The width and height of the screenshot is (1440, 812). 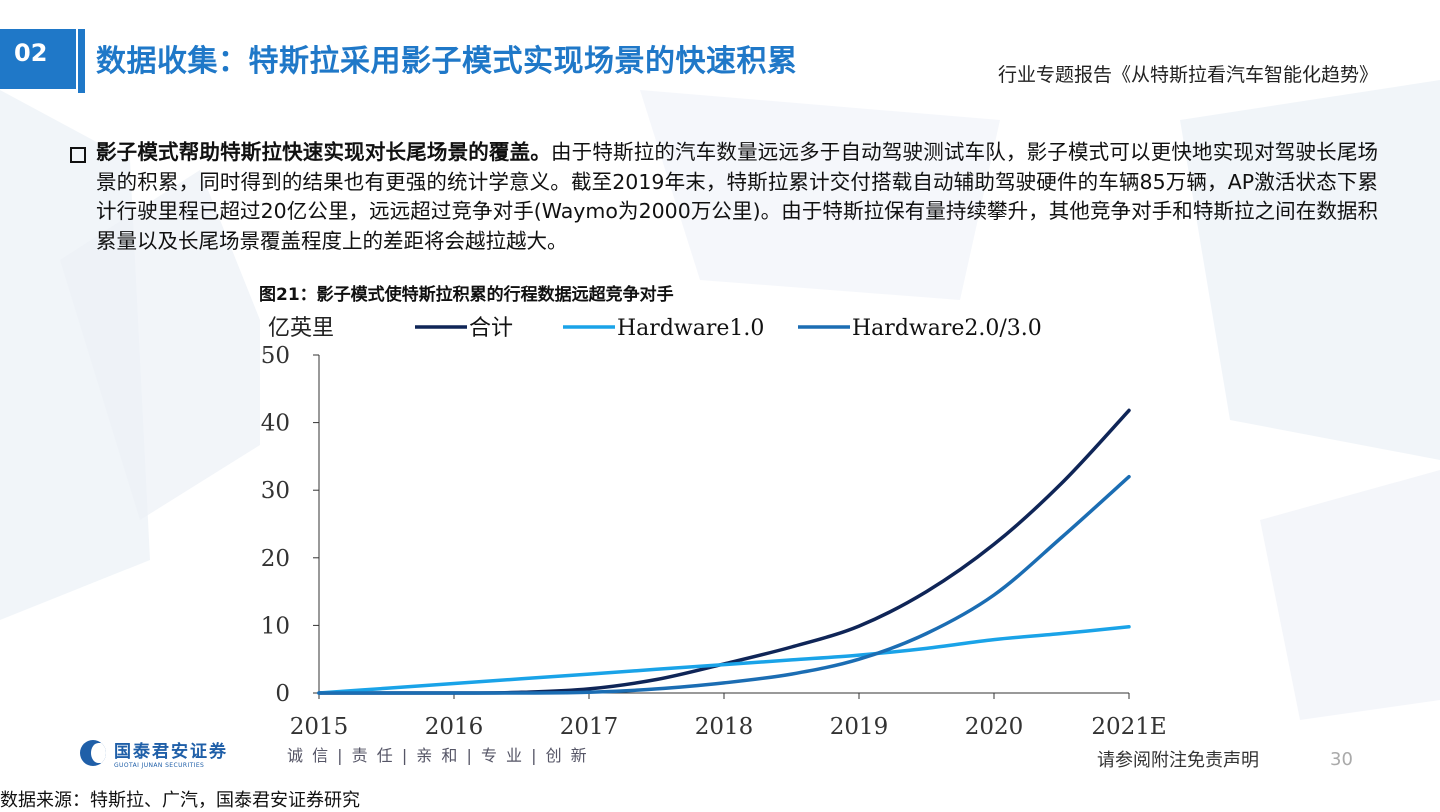 I want to click on disclaimer-note: 请参阅附注免责声明, so click(x=1178, y=760).